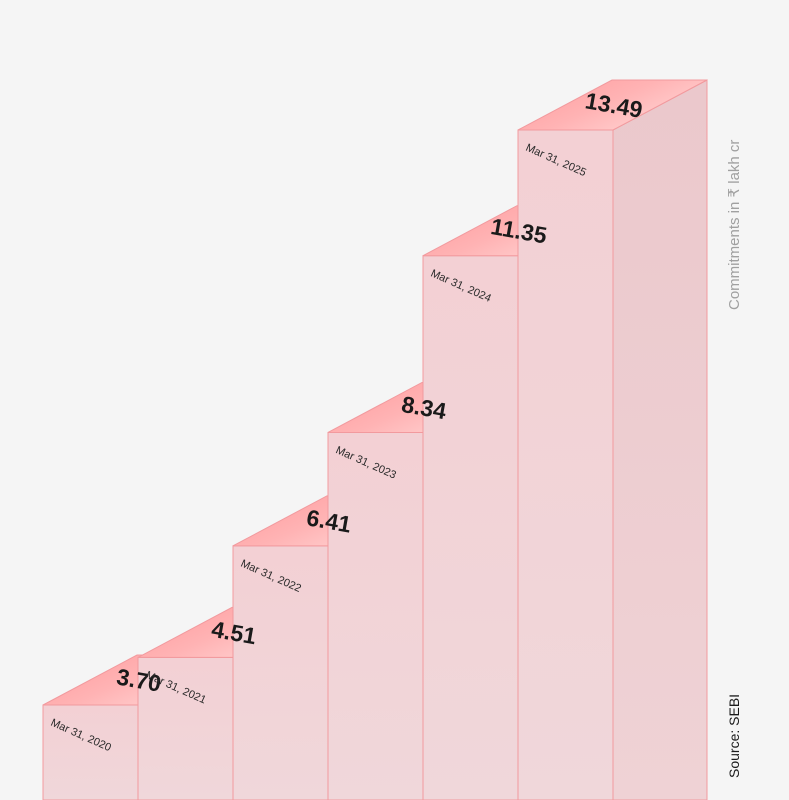  What do you see at coordinates (660, 439) in the screenshot?
I see `bar-side-face` at bounding box center [660, 439].